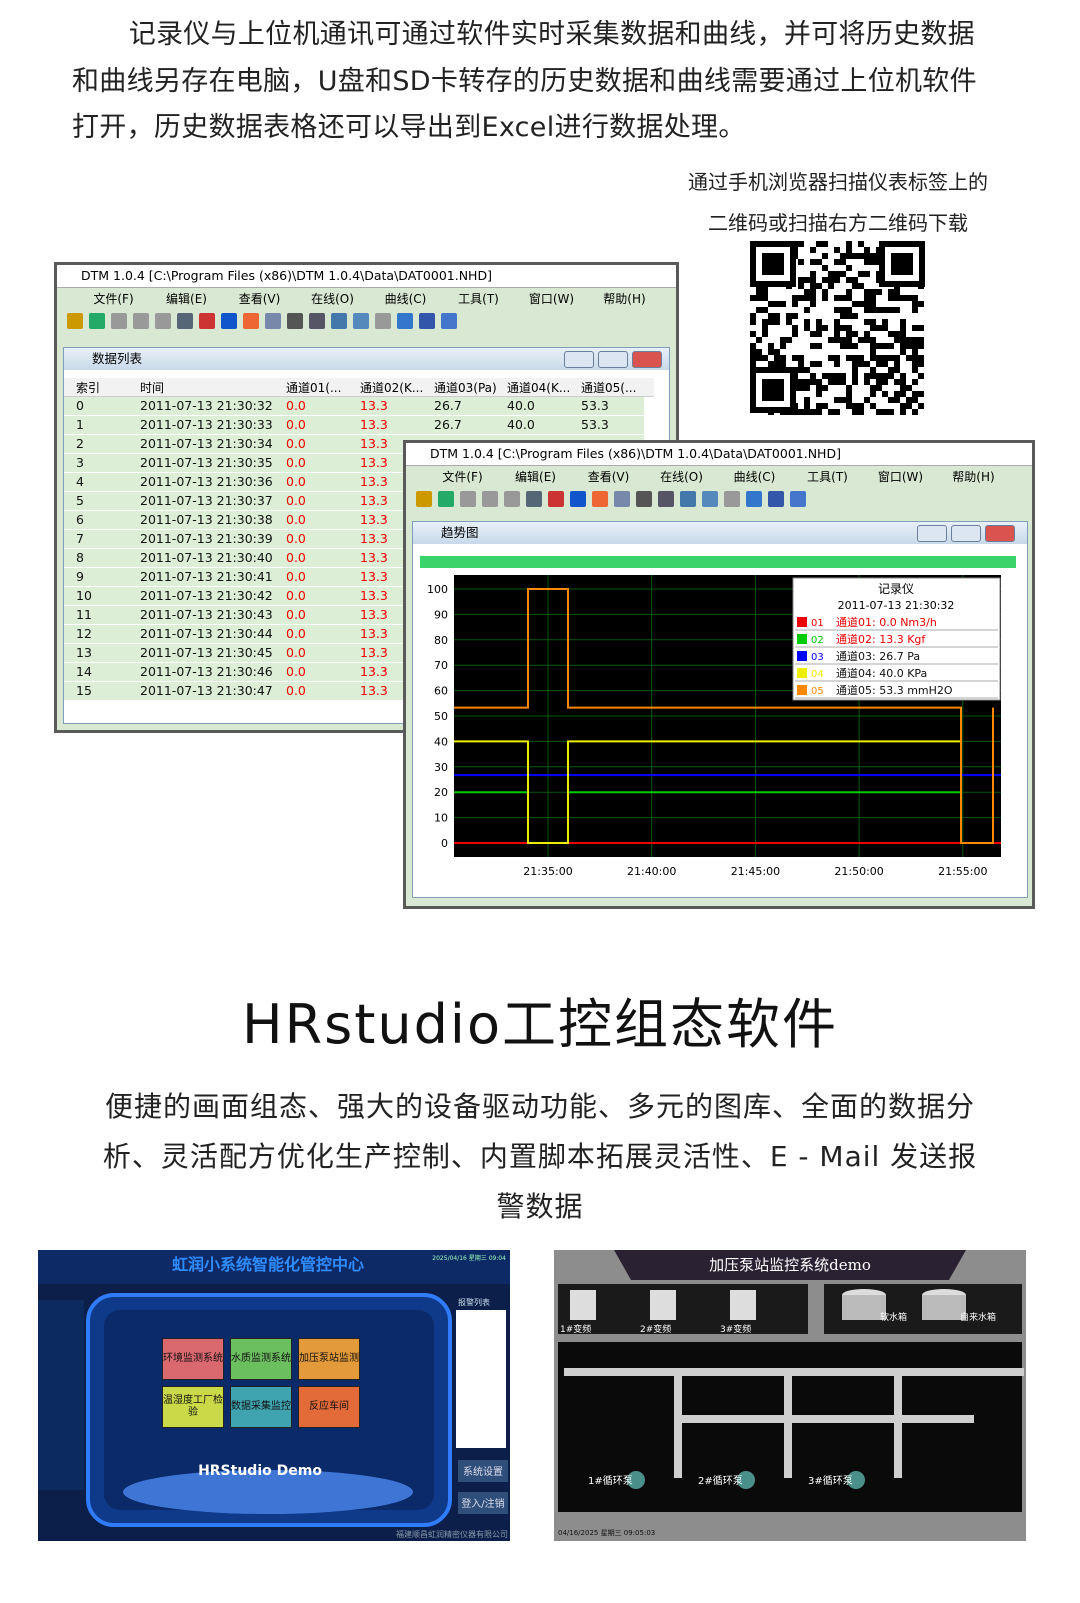 The width and height of the screenshot is (1080, 1603). I want to click on circulation-label: 1#循环泵, so click(610, 1480).